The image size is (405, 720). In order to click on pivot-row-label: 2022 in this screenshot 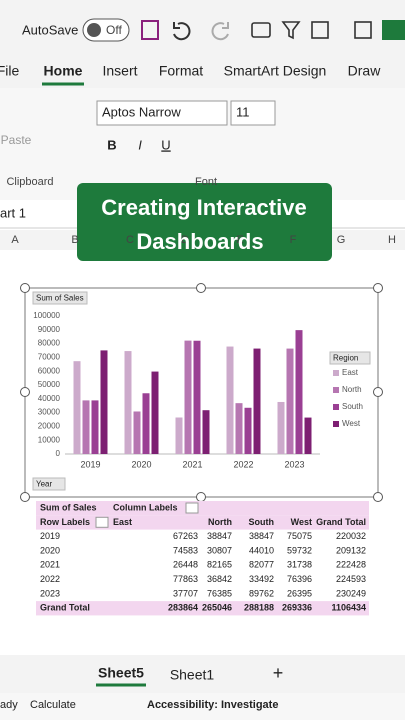, I will do `click(50, 579)`.